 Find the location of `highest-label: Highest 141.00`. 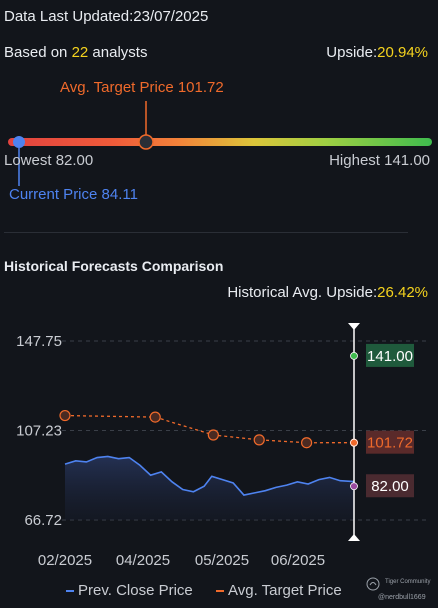

highest-label: Highest 141.00 is located at coordinates (379, 160).